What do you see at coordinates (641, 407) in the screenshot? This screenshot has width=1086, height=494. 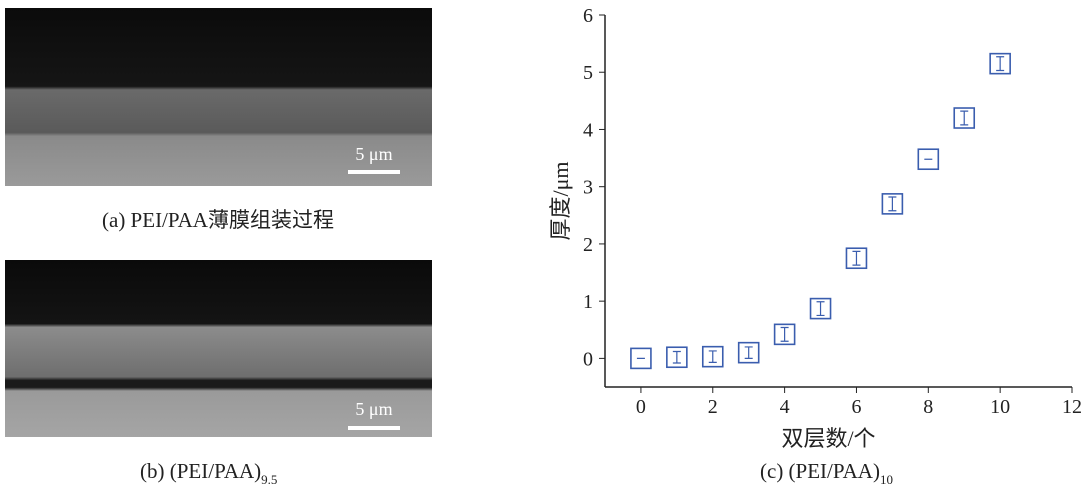 I see `x-tick-label: 0` at bounding box center [641, 407].